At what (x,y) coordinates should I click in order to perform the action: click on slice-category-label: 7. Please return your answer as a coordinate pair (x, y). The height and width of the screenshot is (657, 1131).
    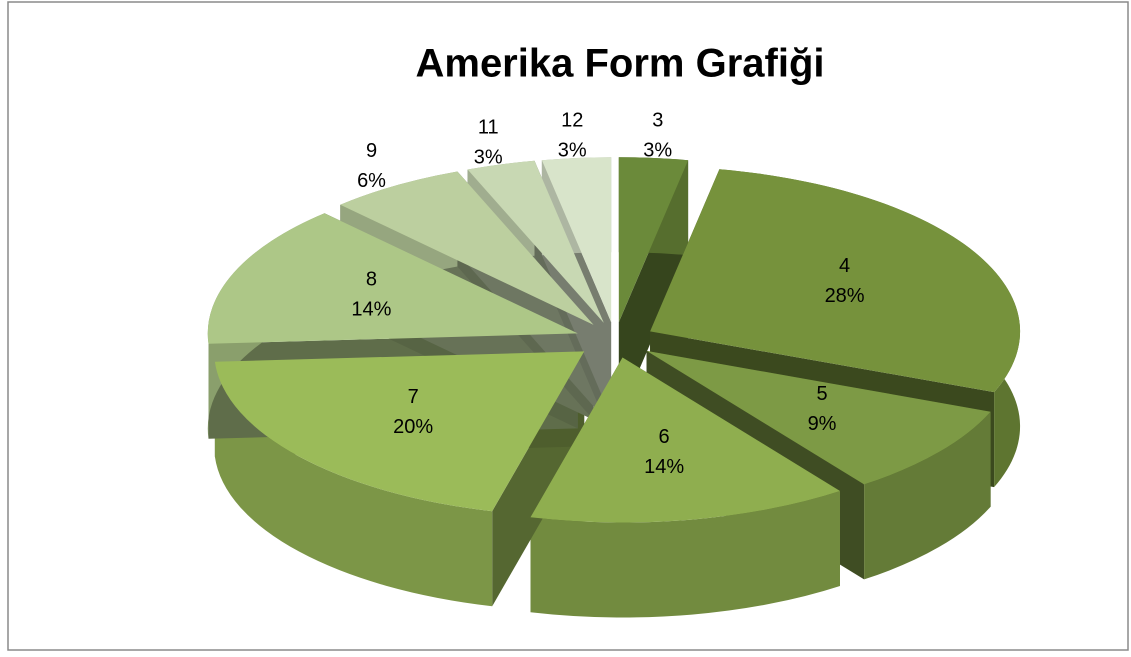
    Looking at the image, I should click on (413, 397).